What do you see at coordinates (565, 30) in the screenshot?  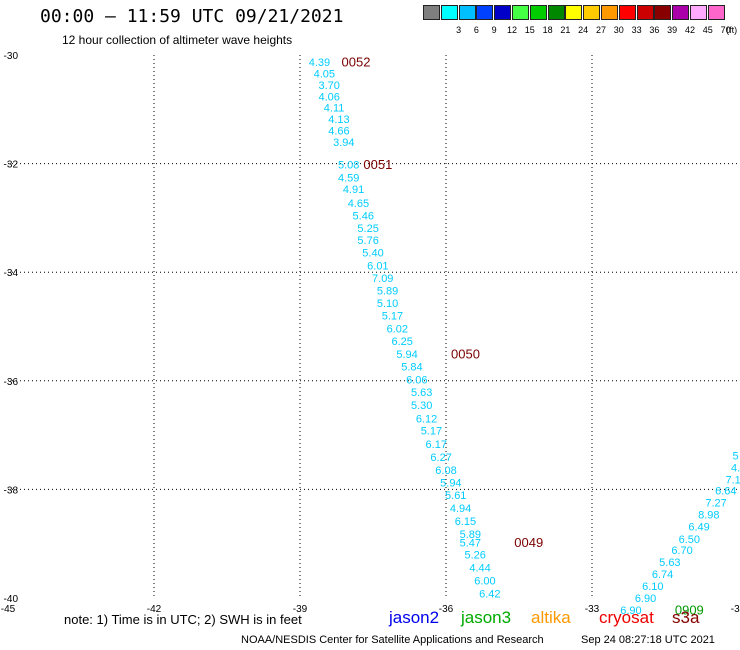 I see `legend-label: 21` at bounding box center [565, 30].